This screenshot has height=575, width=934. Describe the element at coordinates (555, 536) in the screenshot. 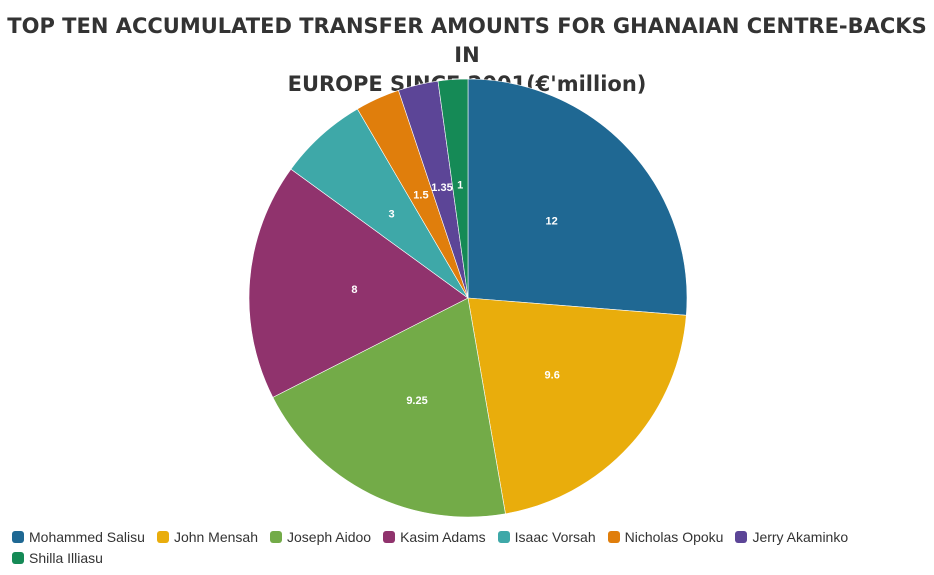

I see `legend-label: Isaac Vorsah` at that location.